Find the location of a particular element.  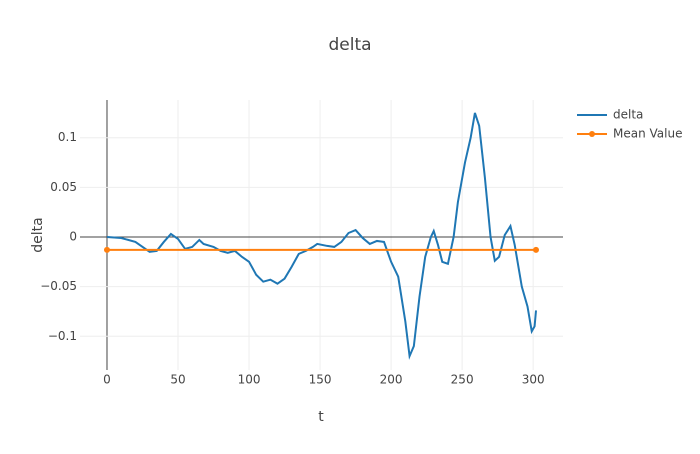

x-tick-label: 100 is located at coordinates (249, 380).